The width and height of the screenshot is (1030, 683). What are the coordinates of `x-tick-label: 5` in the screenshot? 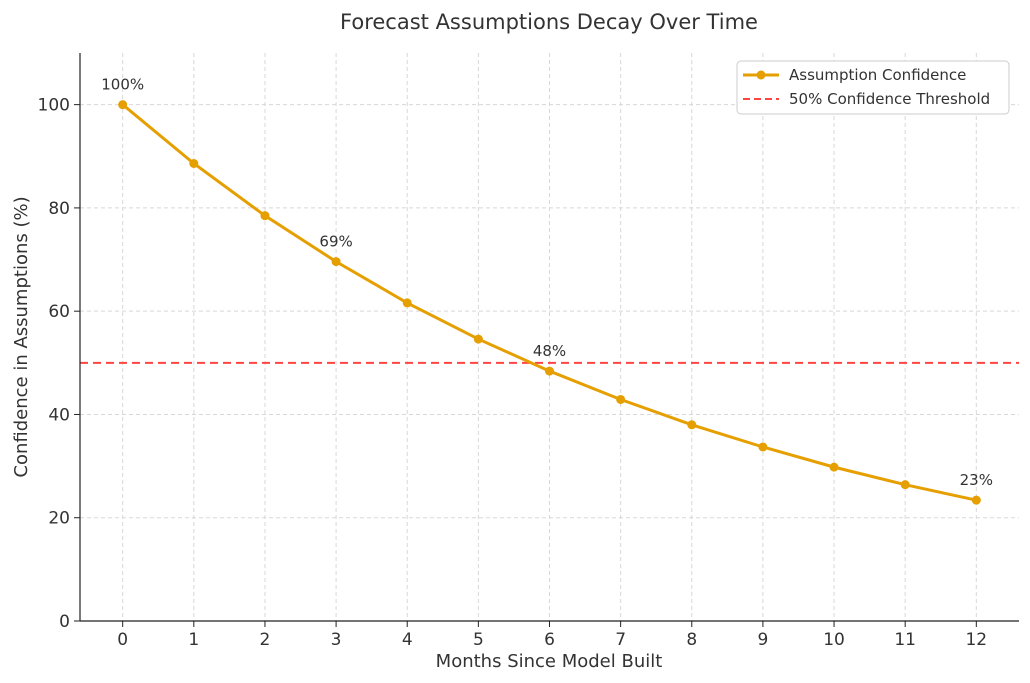 It's located at (478, 640).